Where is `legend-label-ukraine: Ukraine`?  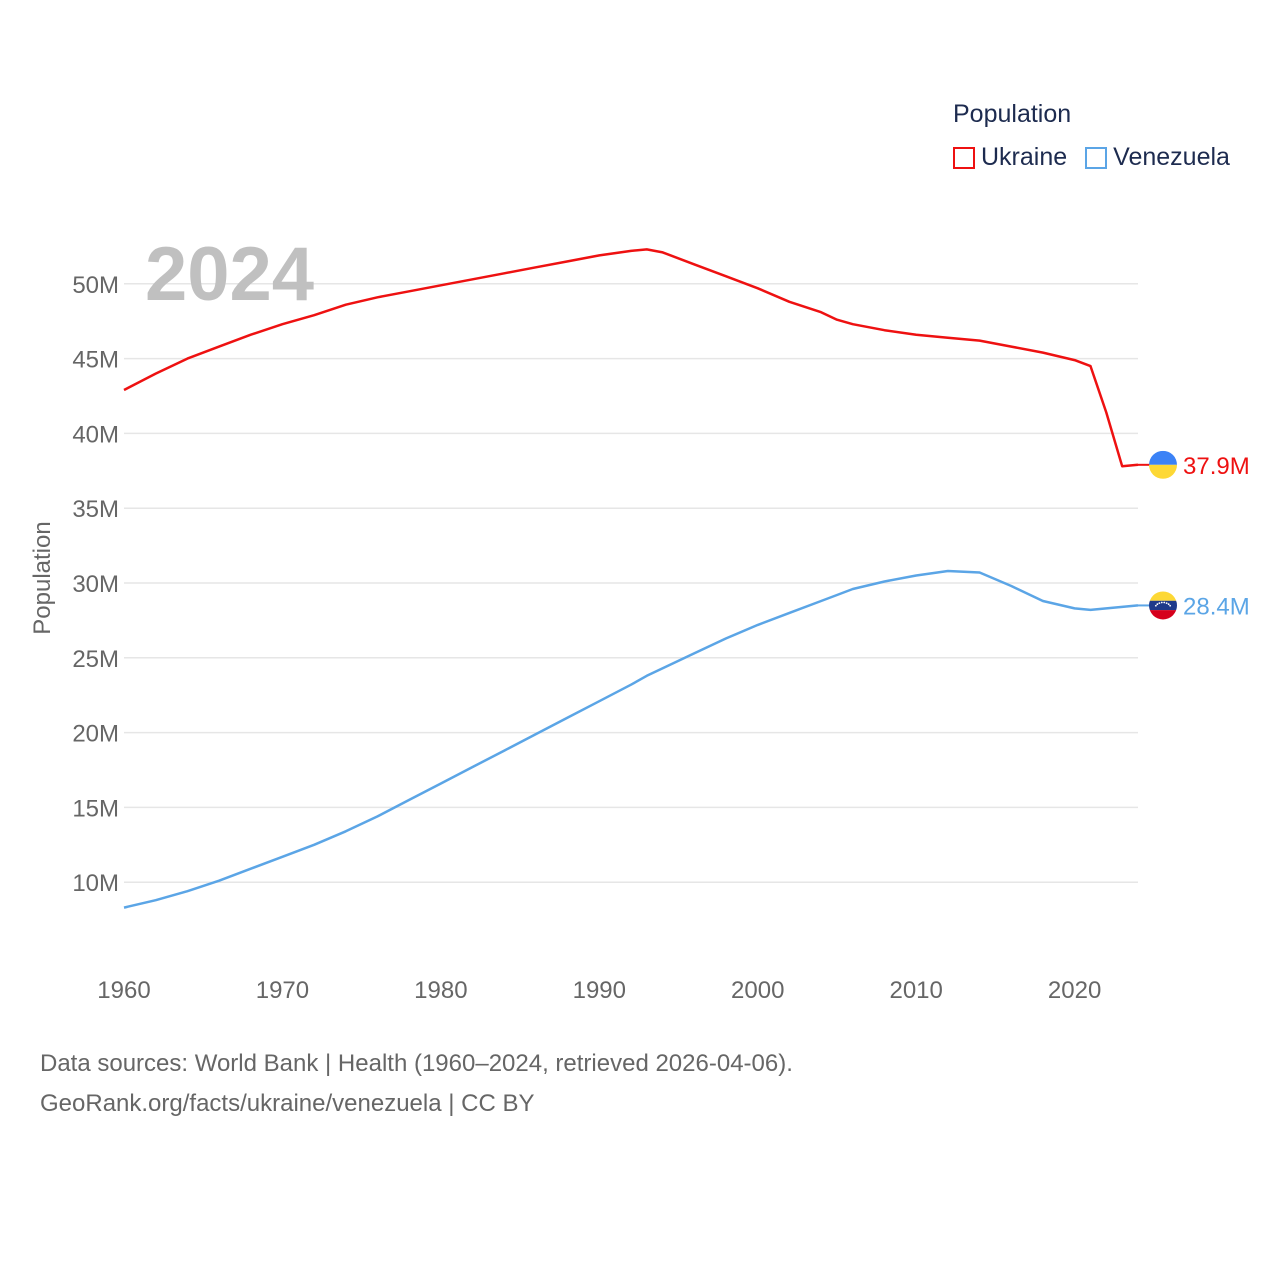 legend-label-ukraine: Ukraine is located at coordinates (1024, 157).